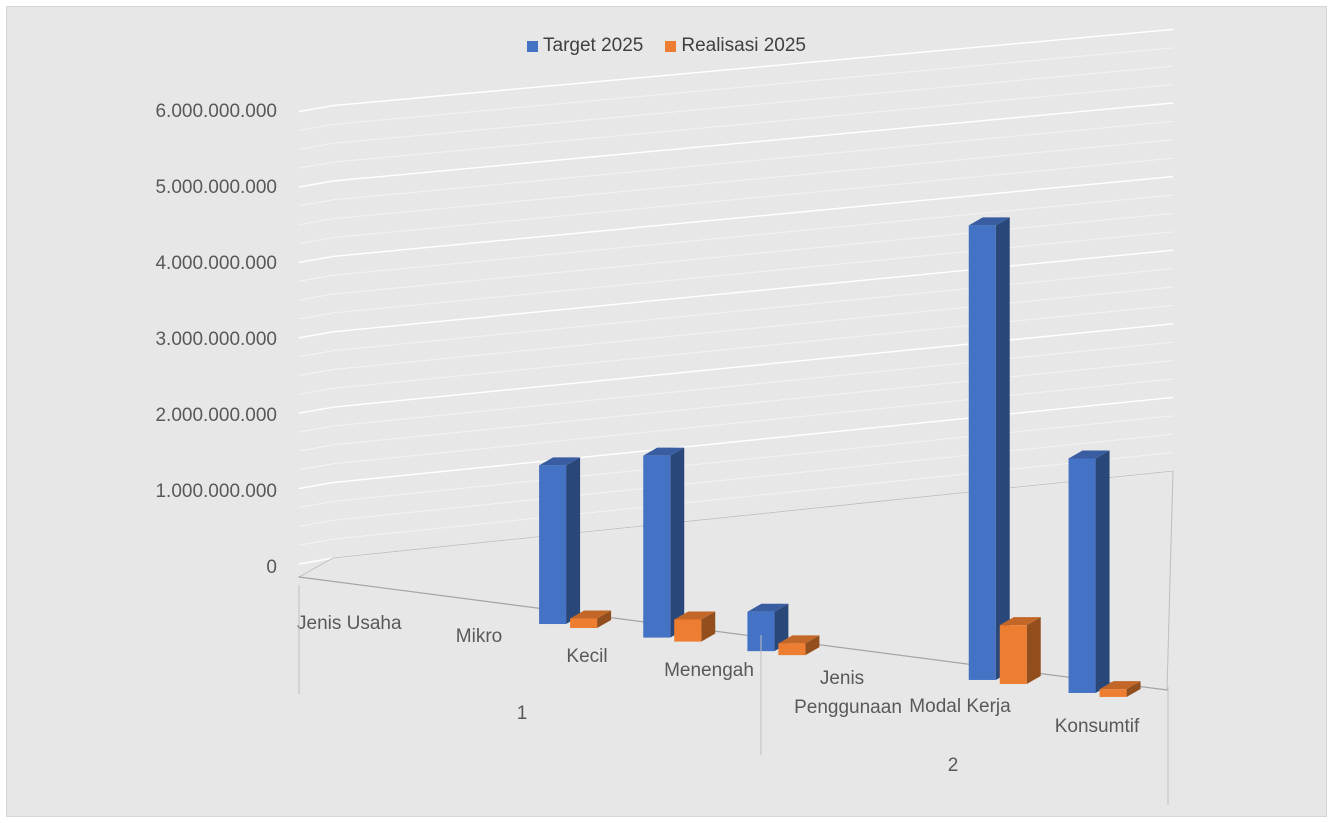 This screenshot has width=1333, height=823. Describe the element at coordinates (216, 415) in the screenshot. I see `y-tick-label: 2.000.000.000` at that location.